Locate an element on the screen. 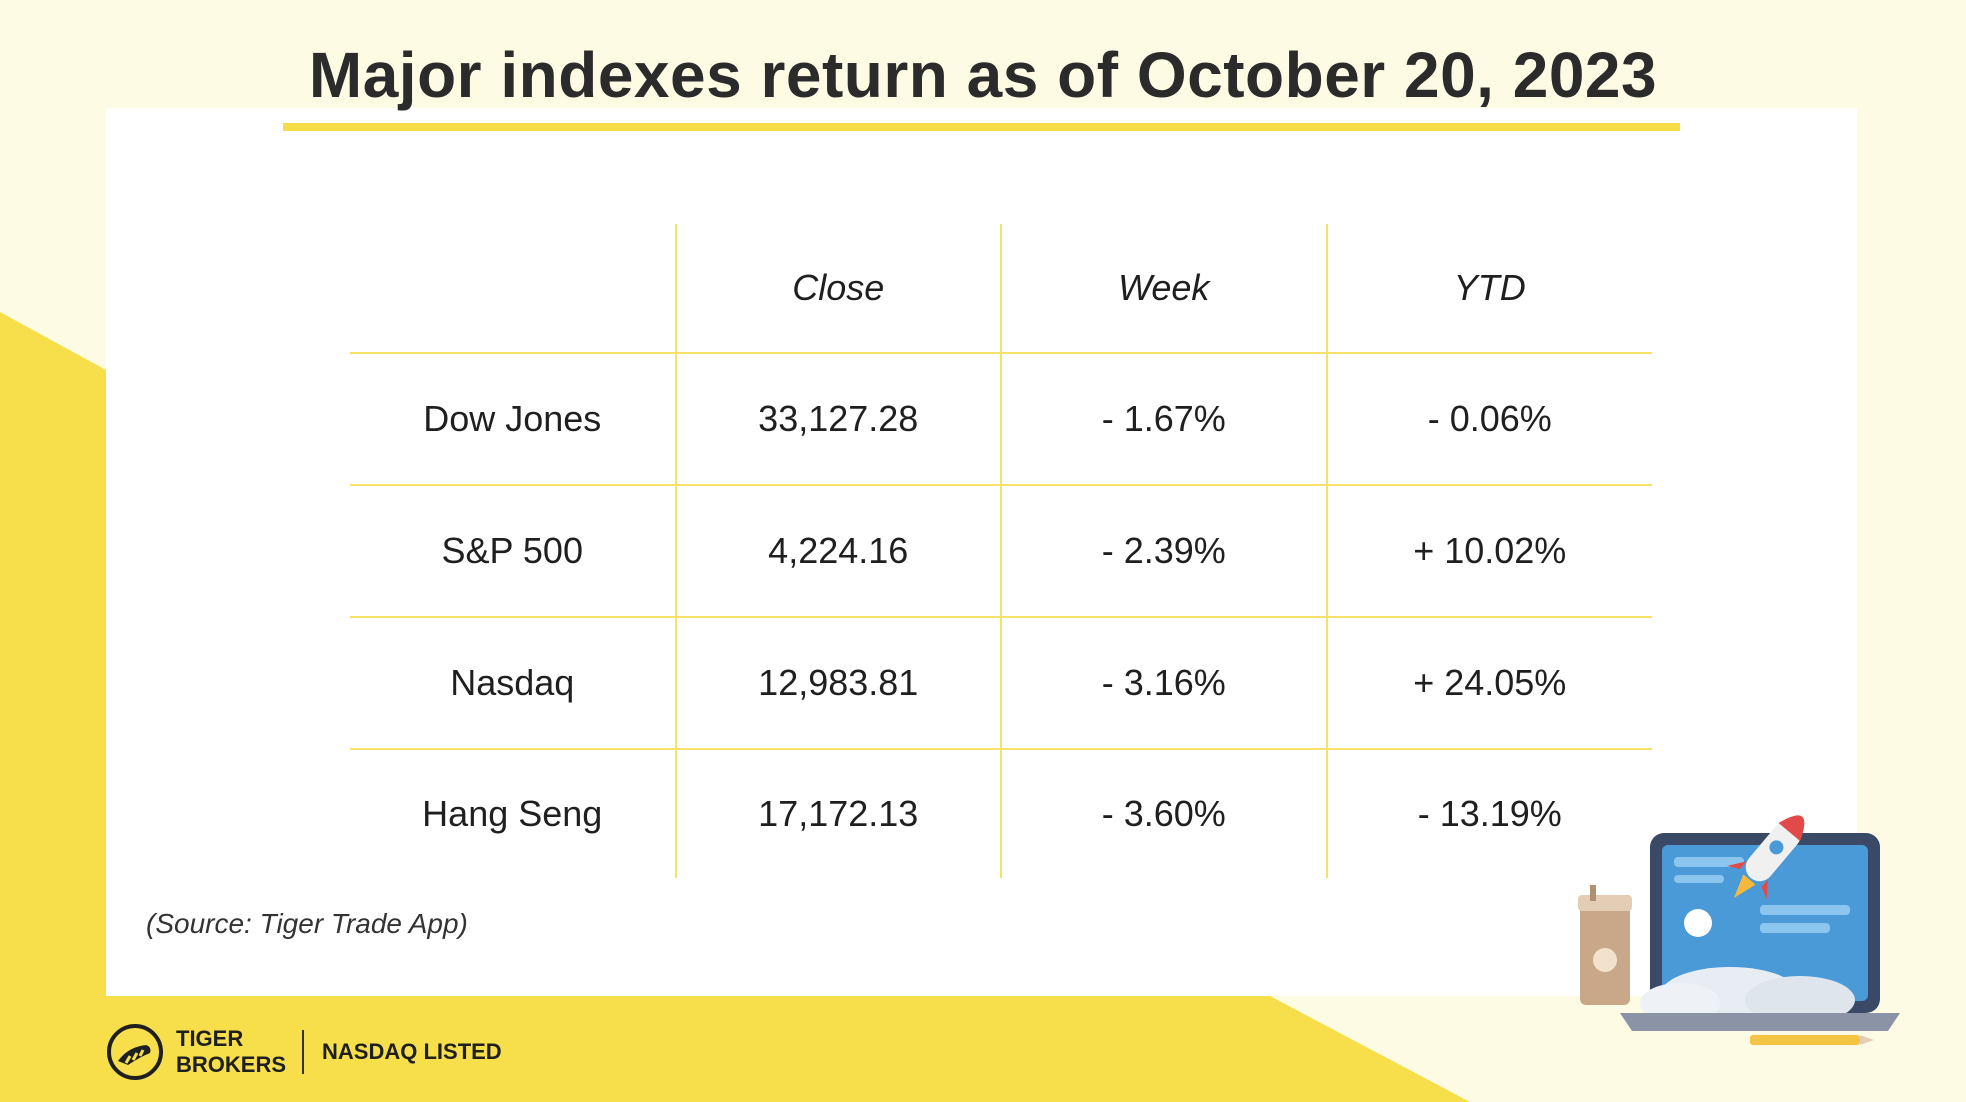 Image resolution: width=1966 pixels, height=1102 pixels. index-name: Dow Jones is located at coordinates (513, 419).